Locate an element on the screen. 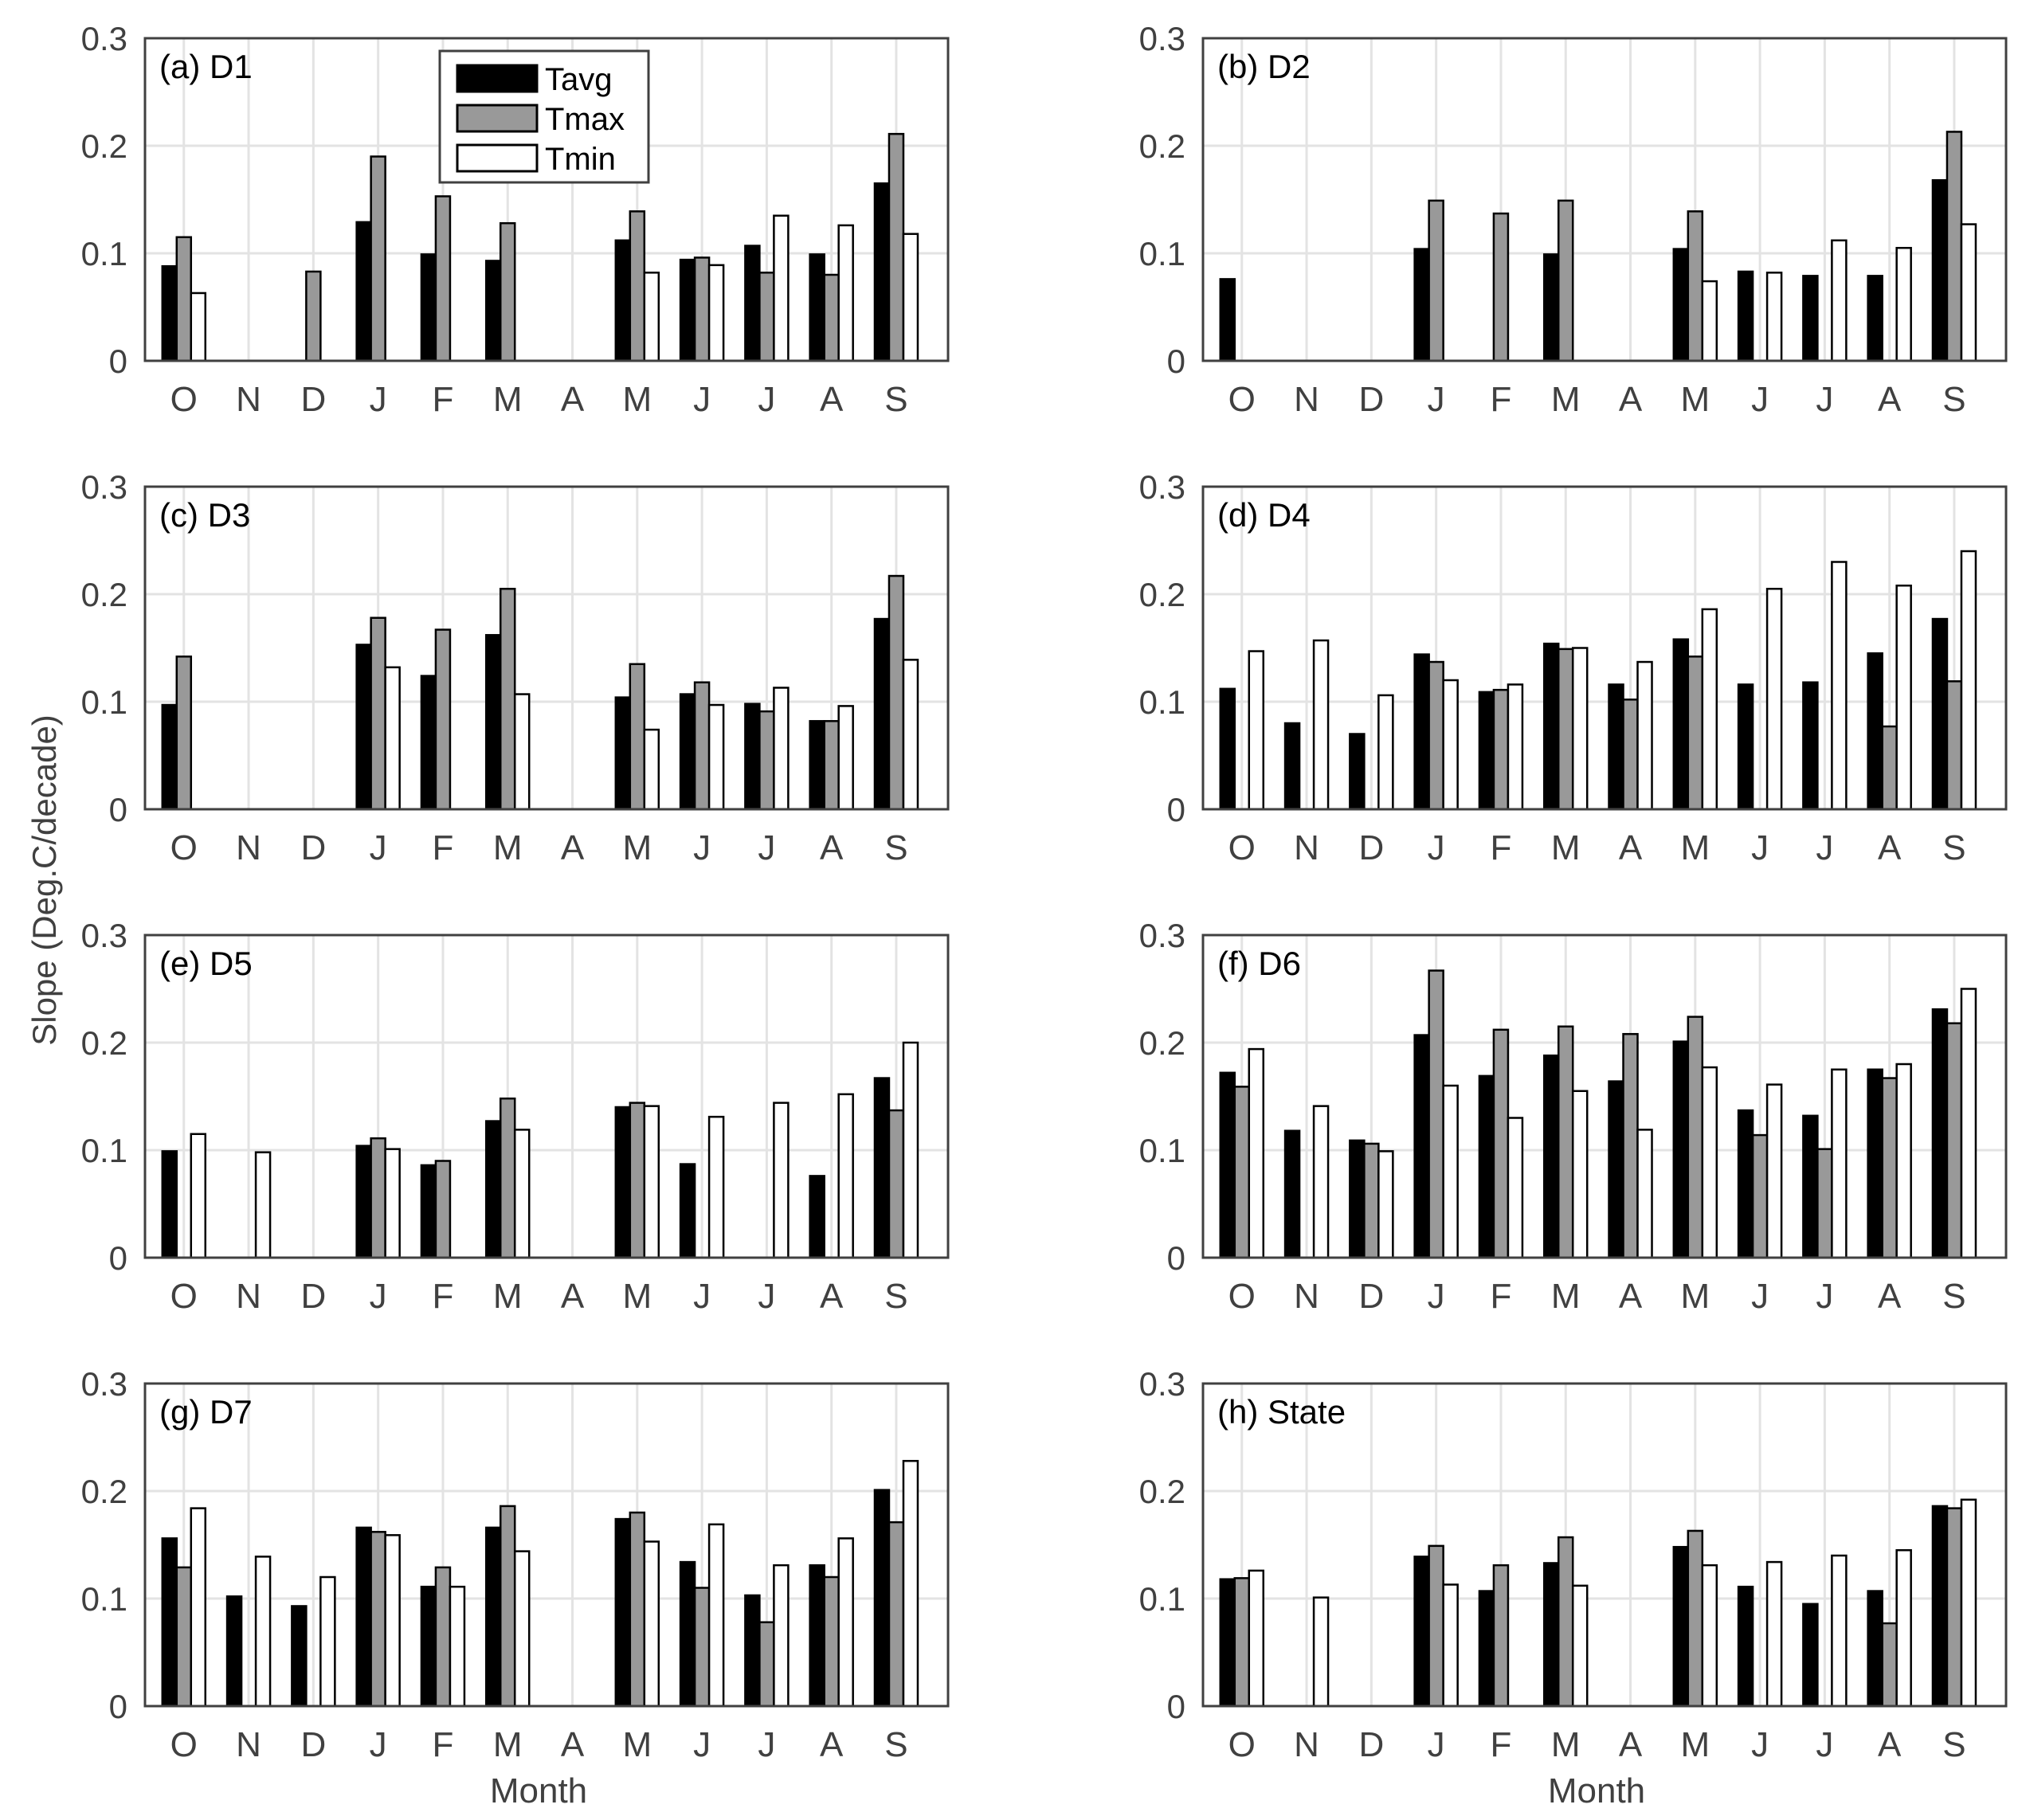  x-tick-label: D is located at coordinates (313, 847).